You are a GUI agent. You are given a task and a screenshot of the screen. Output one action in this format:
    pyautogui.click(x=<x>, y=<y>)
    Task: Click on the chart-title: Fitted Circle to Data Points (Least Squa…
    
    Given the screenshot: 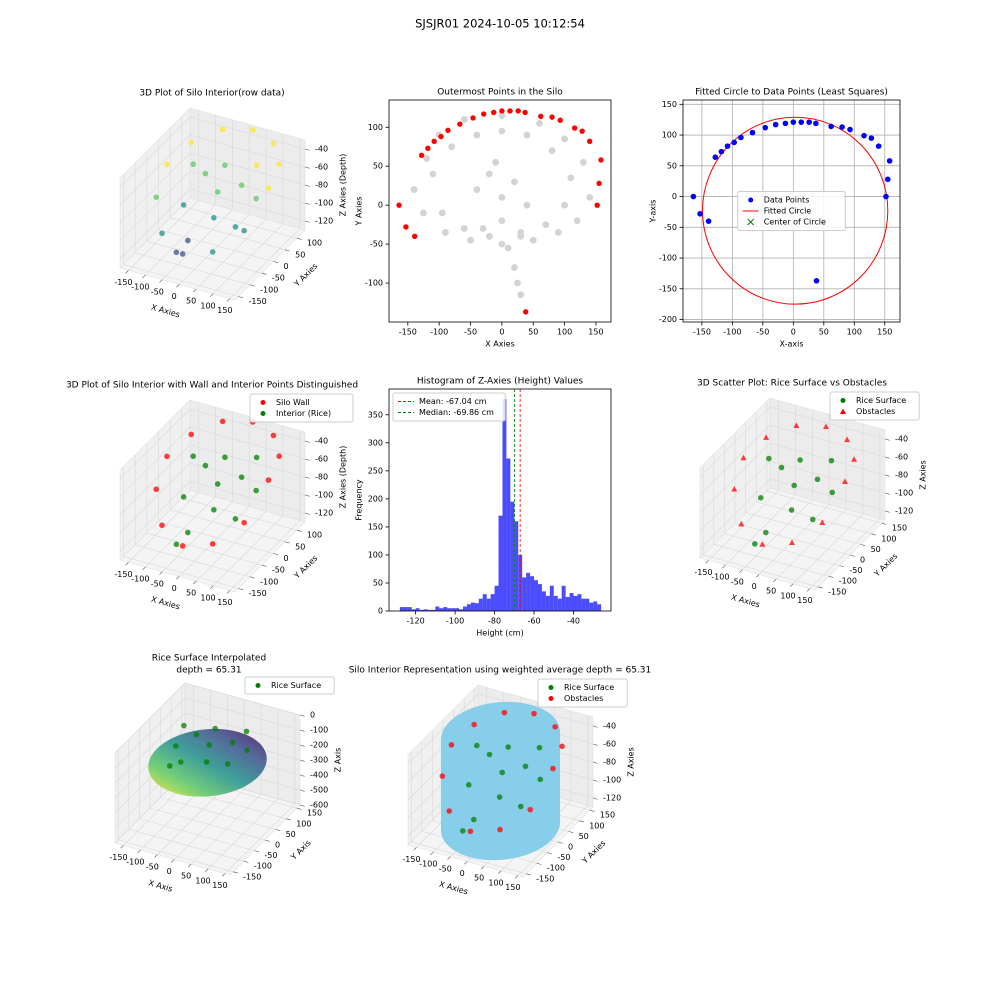 What is the action you would take?
    pyautogui.click(x=791, y=93)
    